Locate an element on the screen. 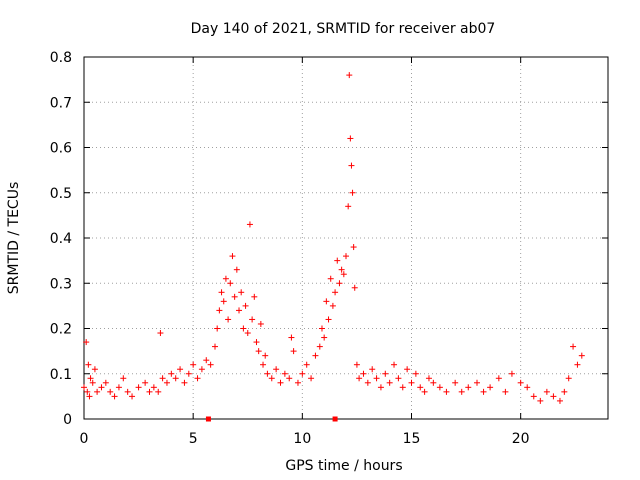 This screenshot has height=480, width=640. y-tick-label: 0.6 is located at coordinates (61, 149).